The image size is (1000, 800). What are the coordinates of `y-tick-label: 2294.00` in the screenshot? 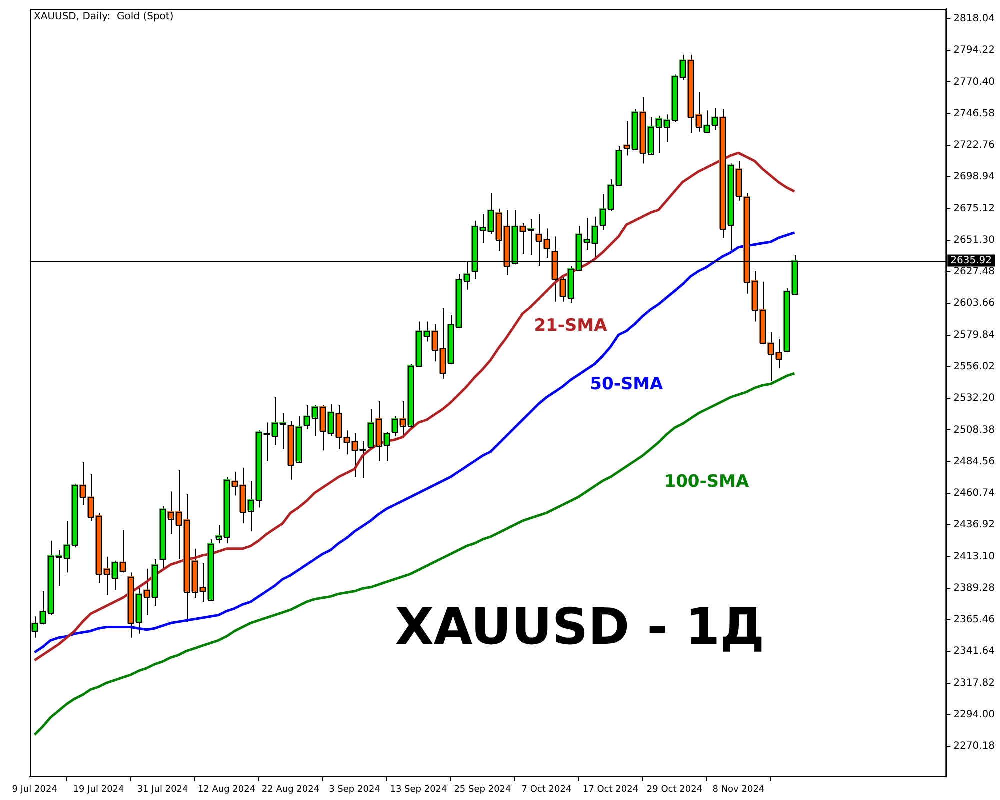 It's located at (975, 715).